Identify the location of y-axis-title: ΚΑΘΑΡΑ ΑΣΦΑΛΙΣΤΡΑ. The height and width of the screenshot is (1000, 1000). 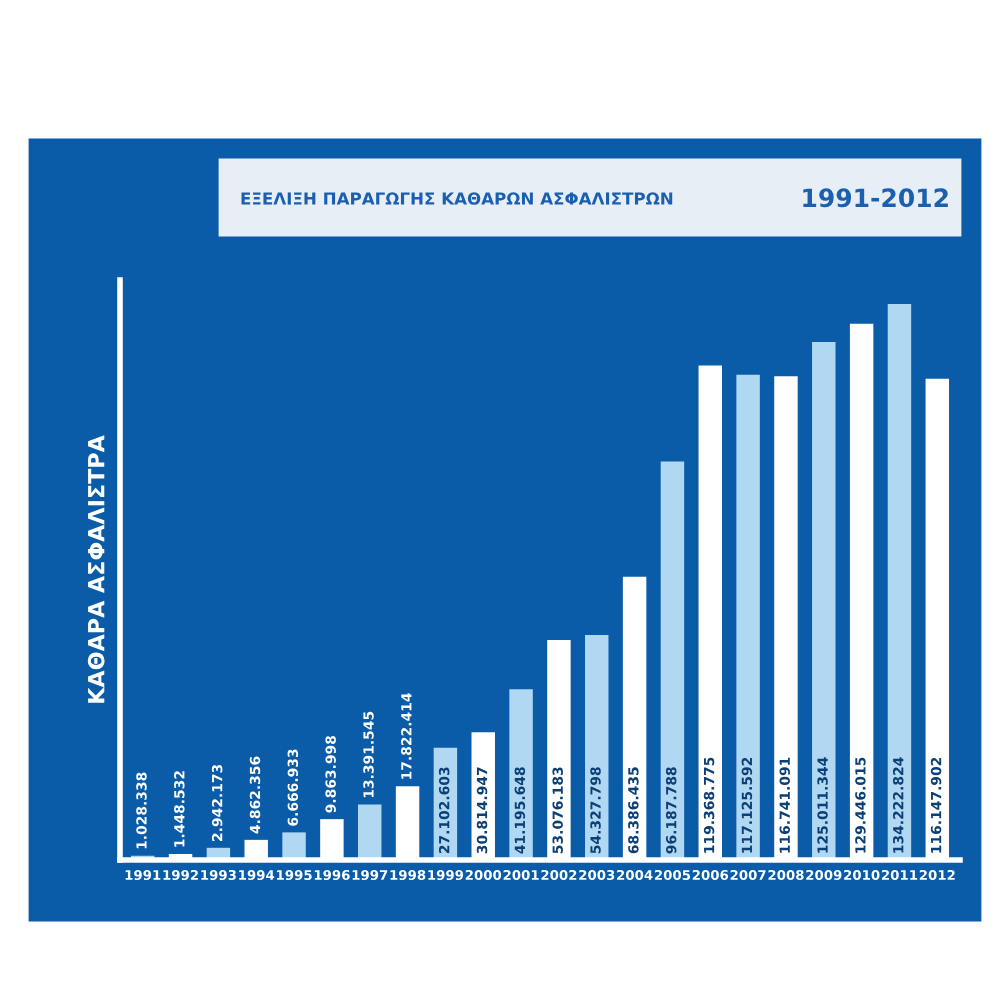
(96, 569).